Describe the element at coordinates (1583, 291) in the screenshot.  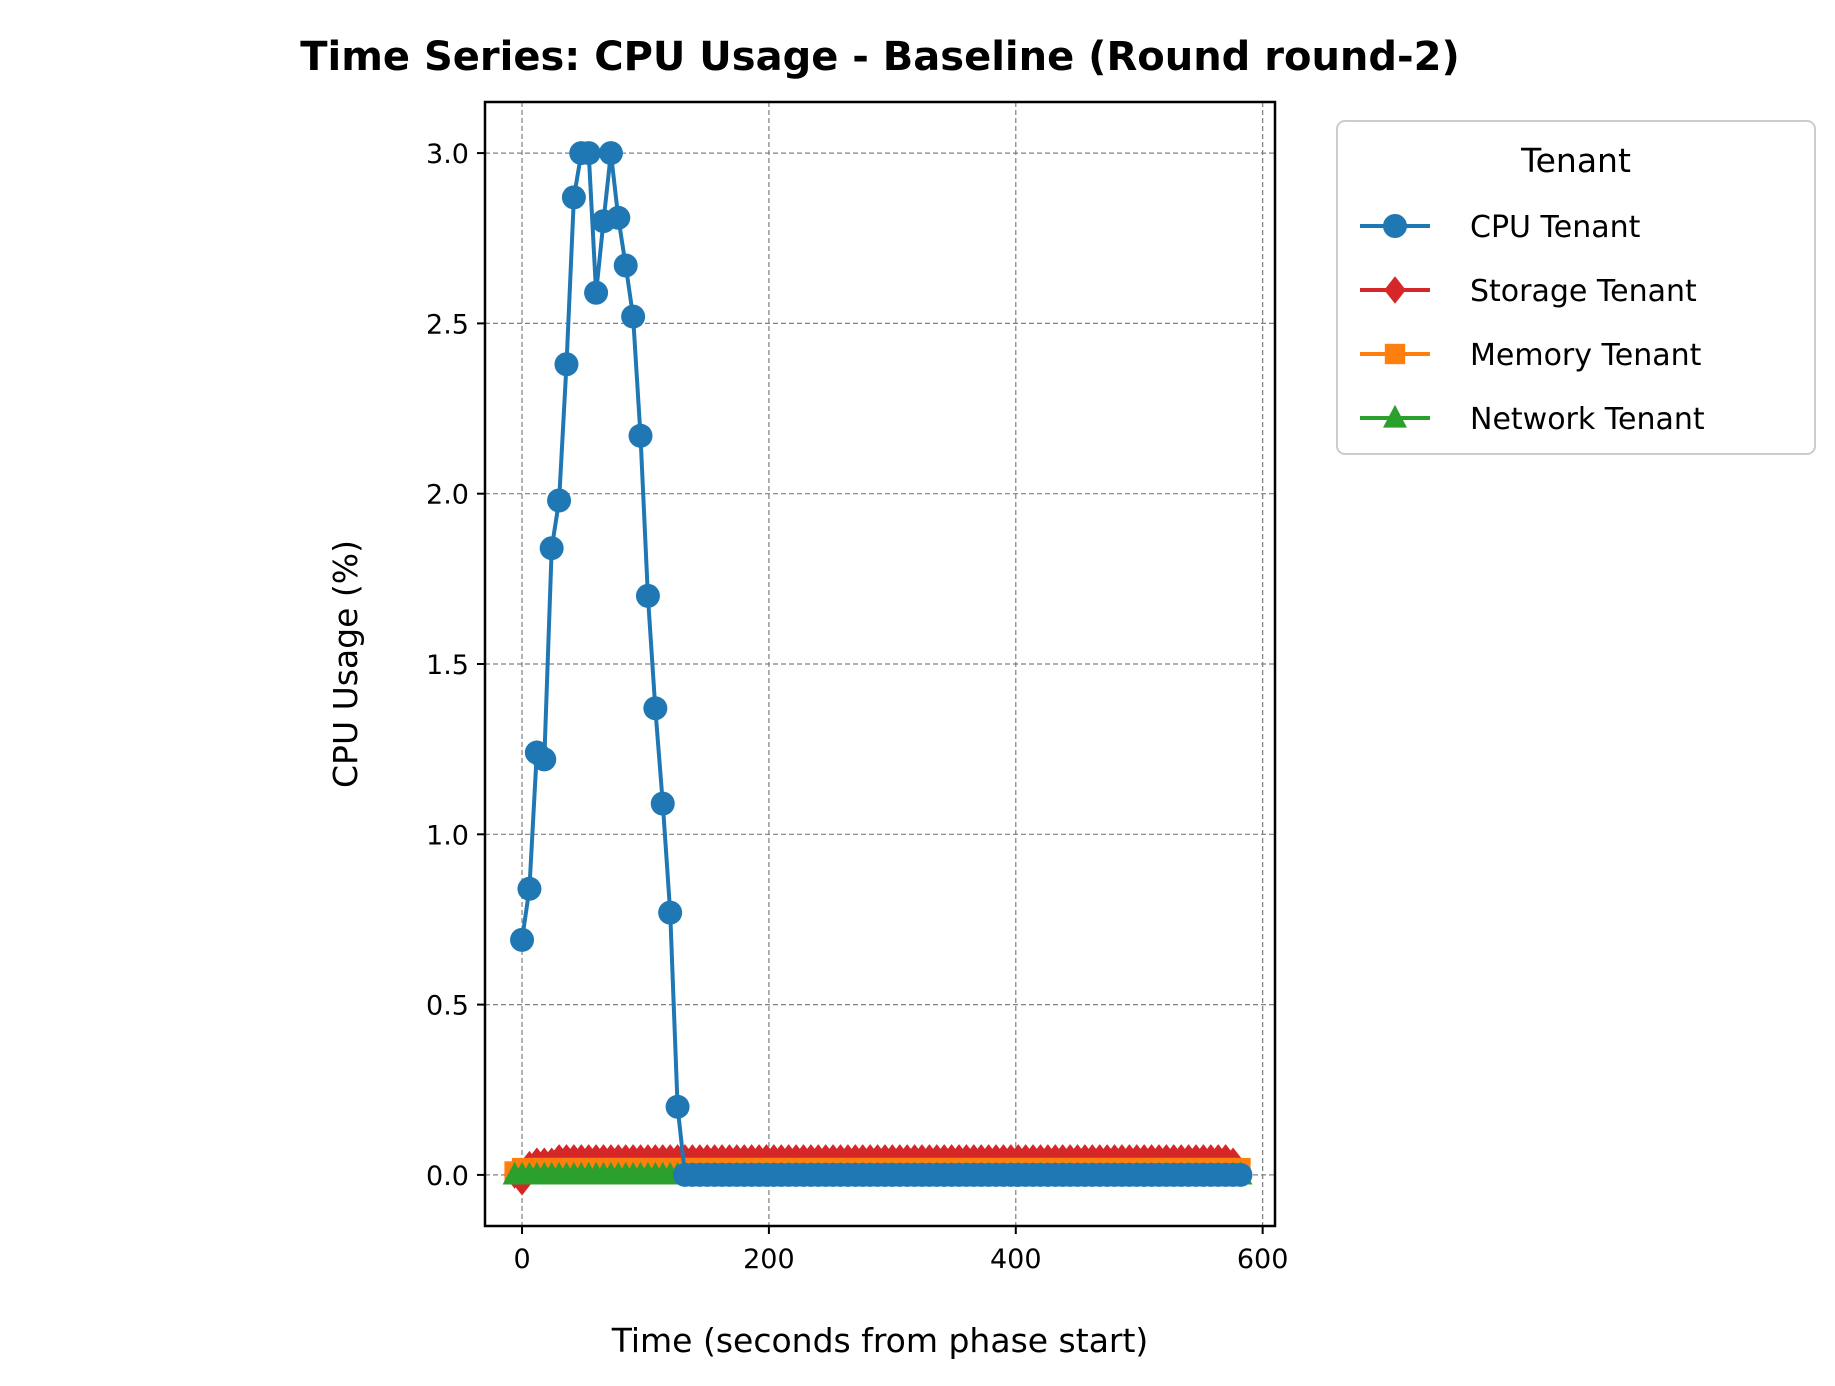
I see `legend-label: Storage Tenant` at that location.